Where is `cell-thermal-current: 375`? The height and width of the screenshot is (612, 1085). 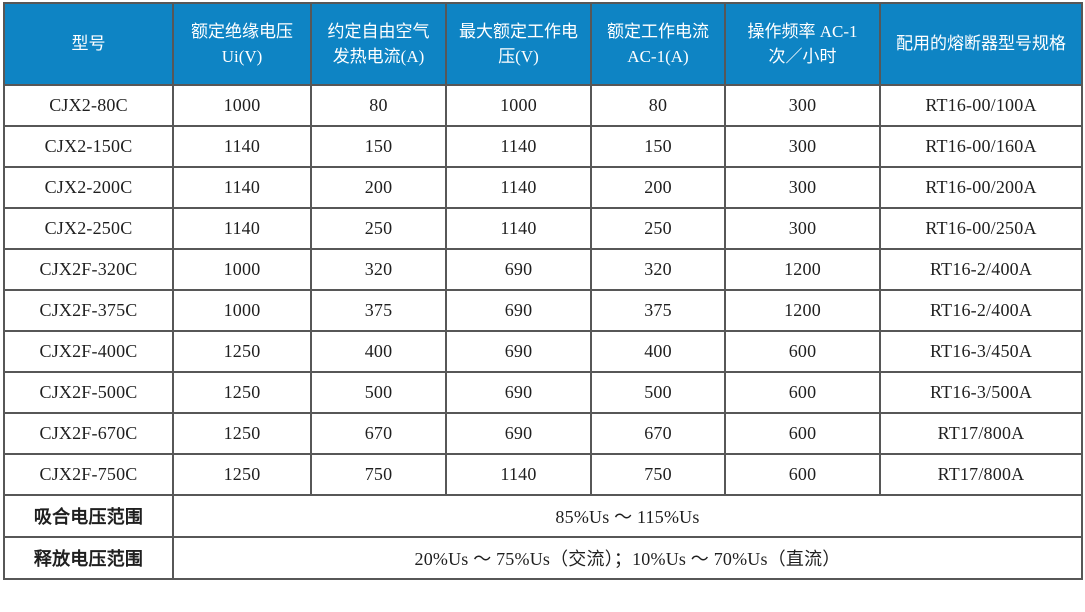
cell-thermal-current: 375 is located at coordinates (378, 310).